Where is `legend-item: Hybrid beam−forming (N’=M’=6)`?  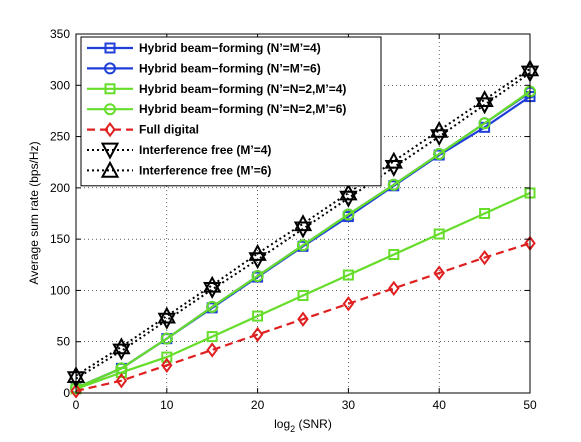 legend-item: Hybrid beam−forming (N’=M’=6) is located at coordinates (204, 68).